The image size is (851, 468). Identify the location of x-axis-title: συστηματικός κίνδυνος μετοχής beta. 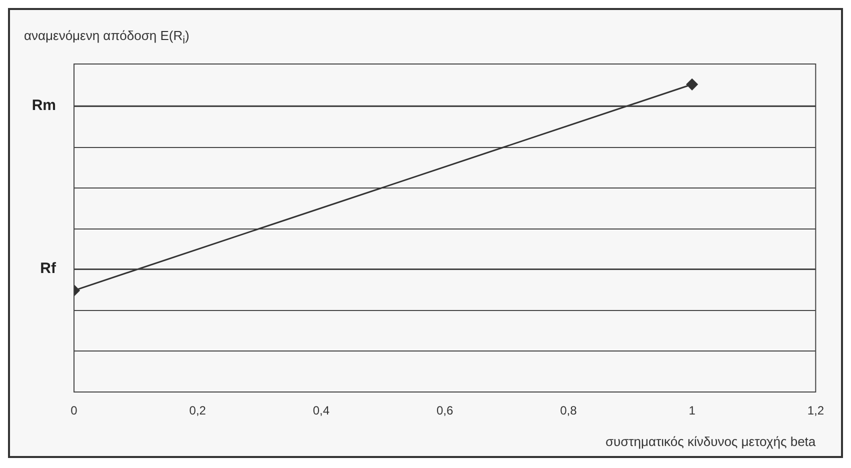
(710, 441).